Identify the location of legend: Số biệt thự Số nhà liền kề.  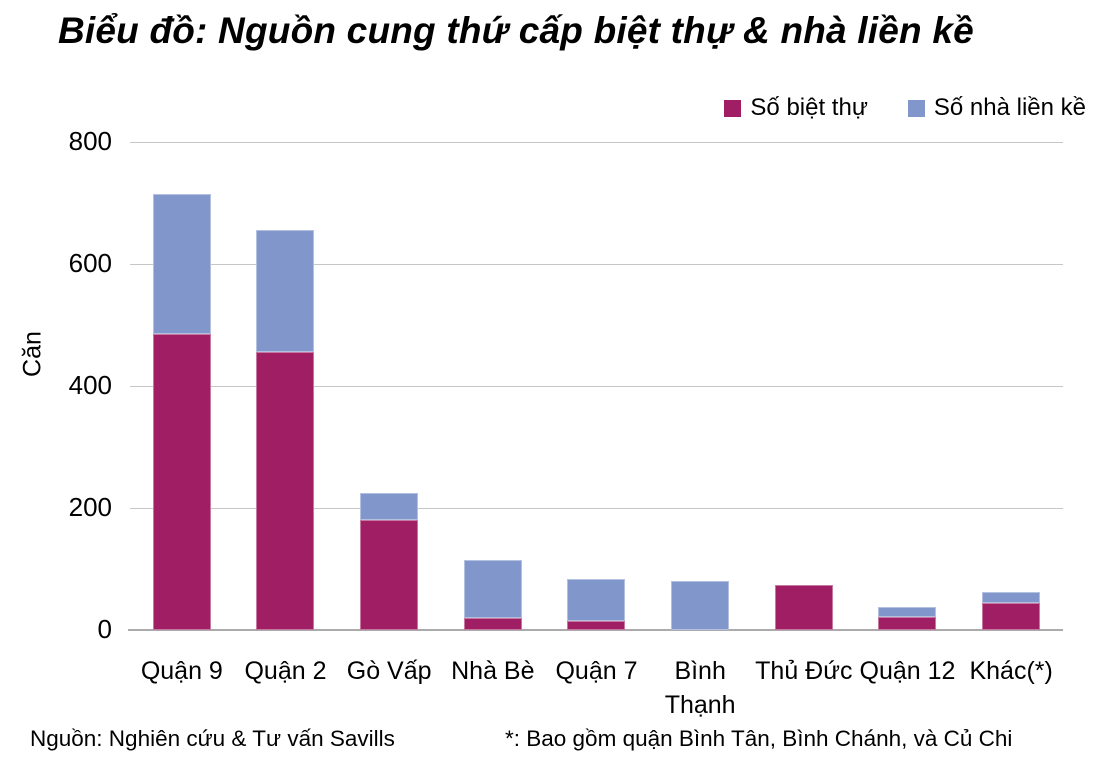
(905, 108).